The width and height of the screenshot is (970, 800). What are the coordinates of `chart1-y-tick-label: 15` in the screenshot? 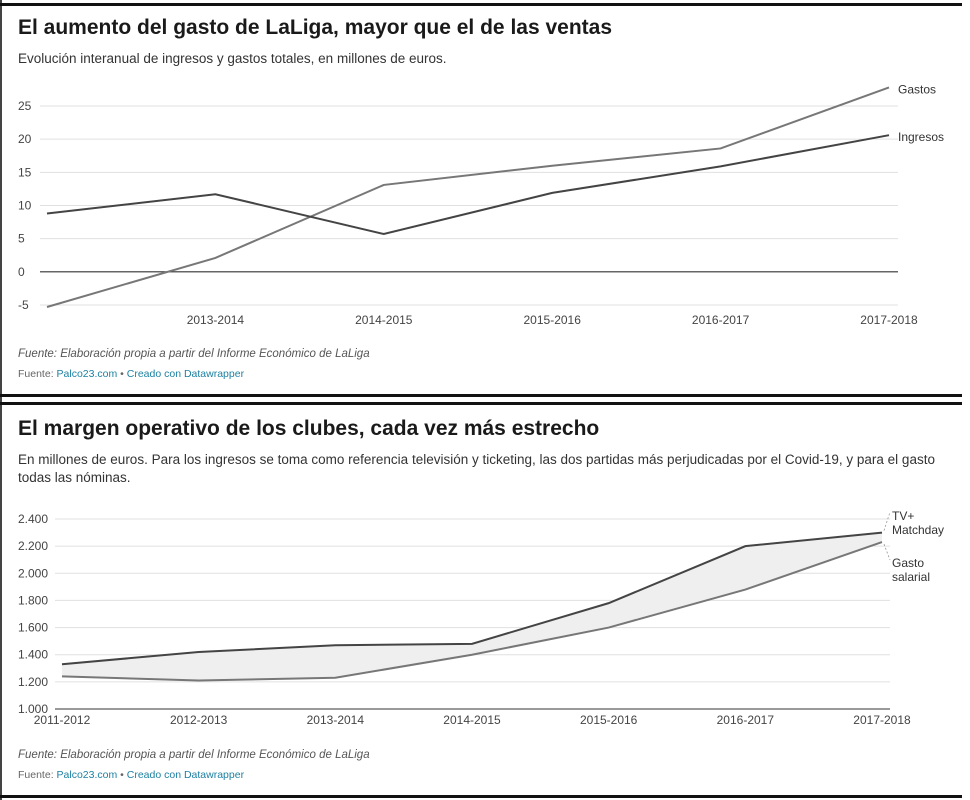 It's located at (25, 172).